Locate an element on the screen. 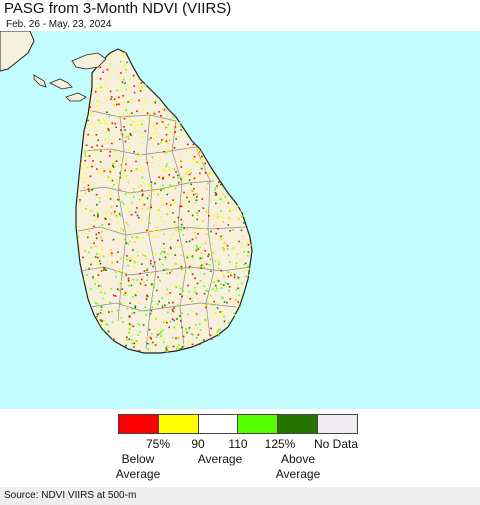 This screenshot has width=480, height=505. footer-bar: Source: NDVI VIIRS at 500-m is located at coordinates (240, 496).